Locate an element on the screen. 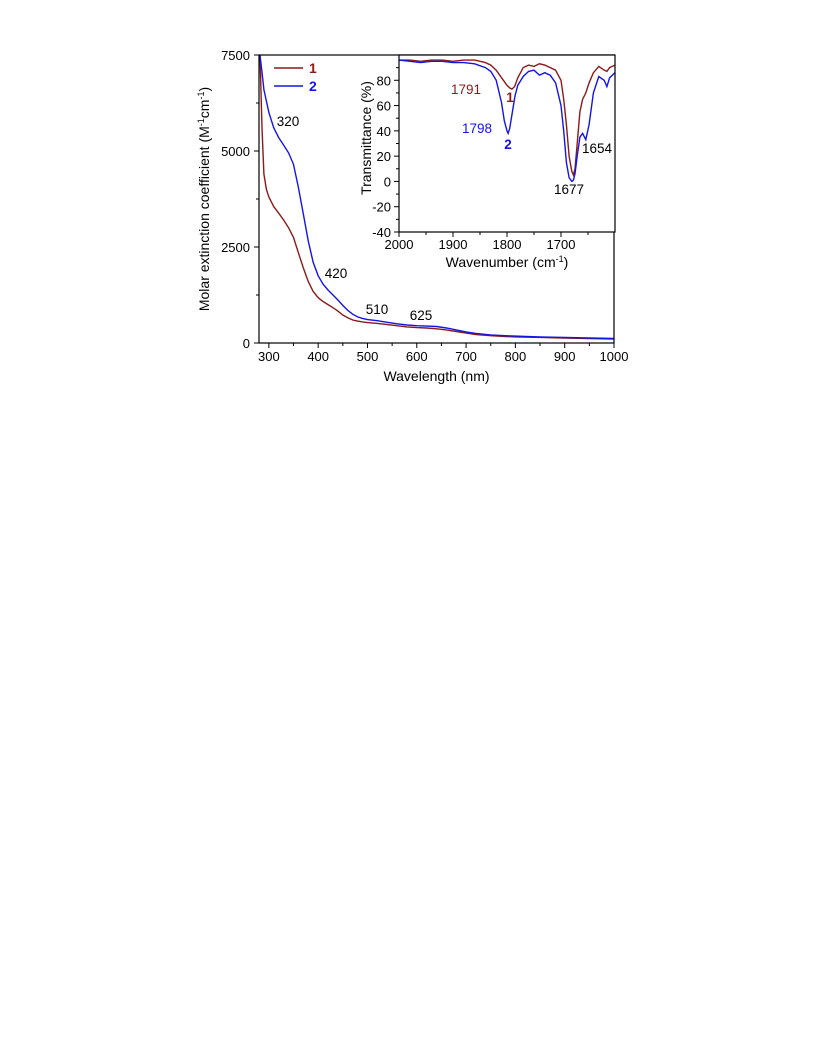  inset-series-2-line is located at coordinates (507, 121).